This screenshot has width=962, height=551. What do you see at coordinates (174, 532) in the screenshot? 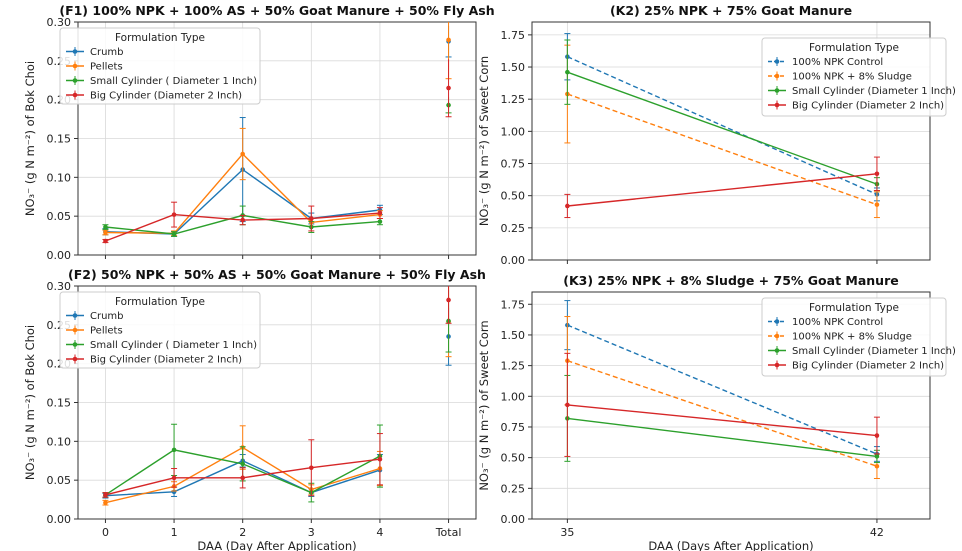
I see `x-tick-label: 1` at bounding box center [174, 532].